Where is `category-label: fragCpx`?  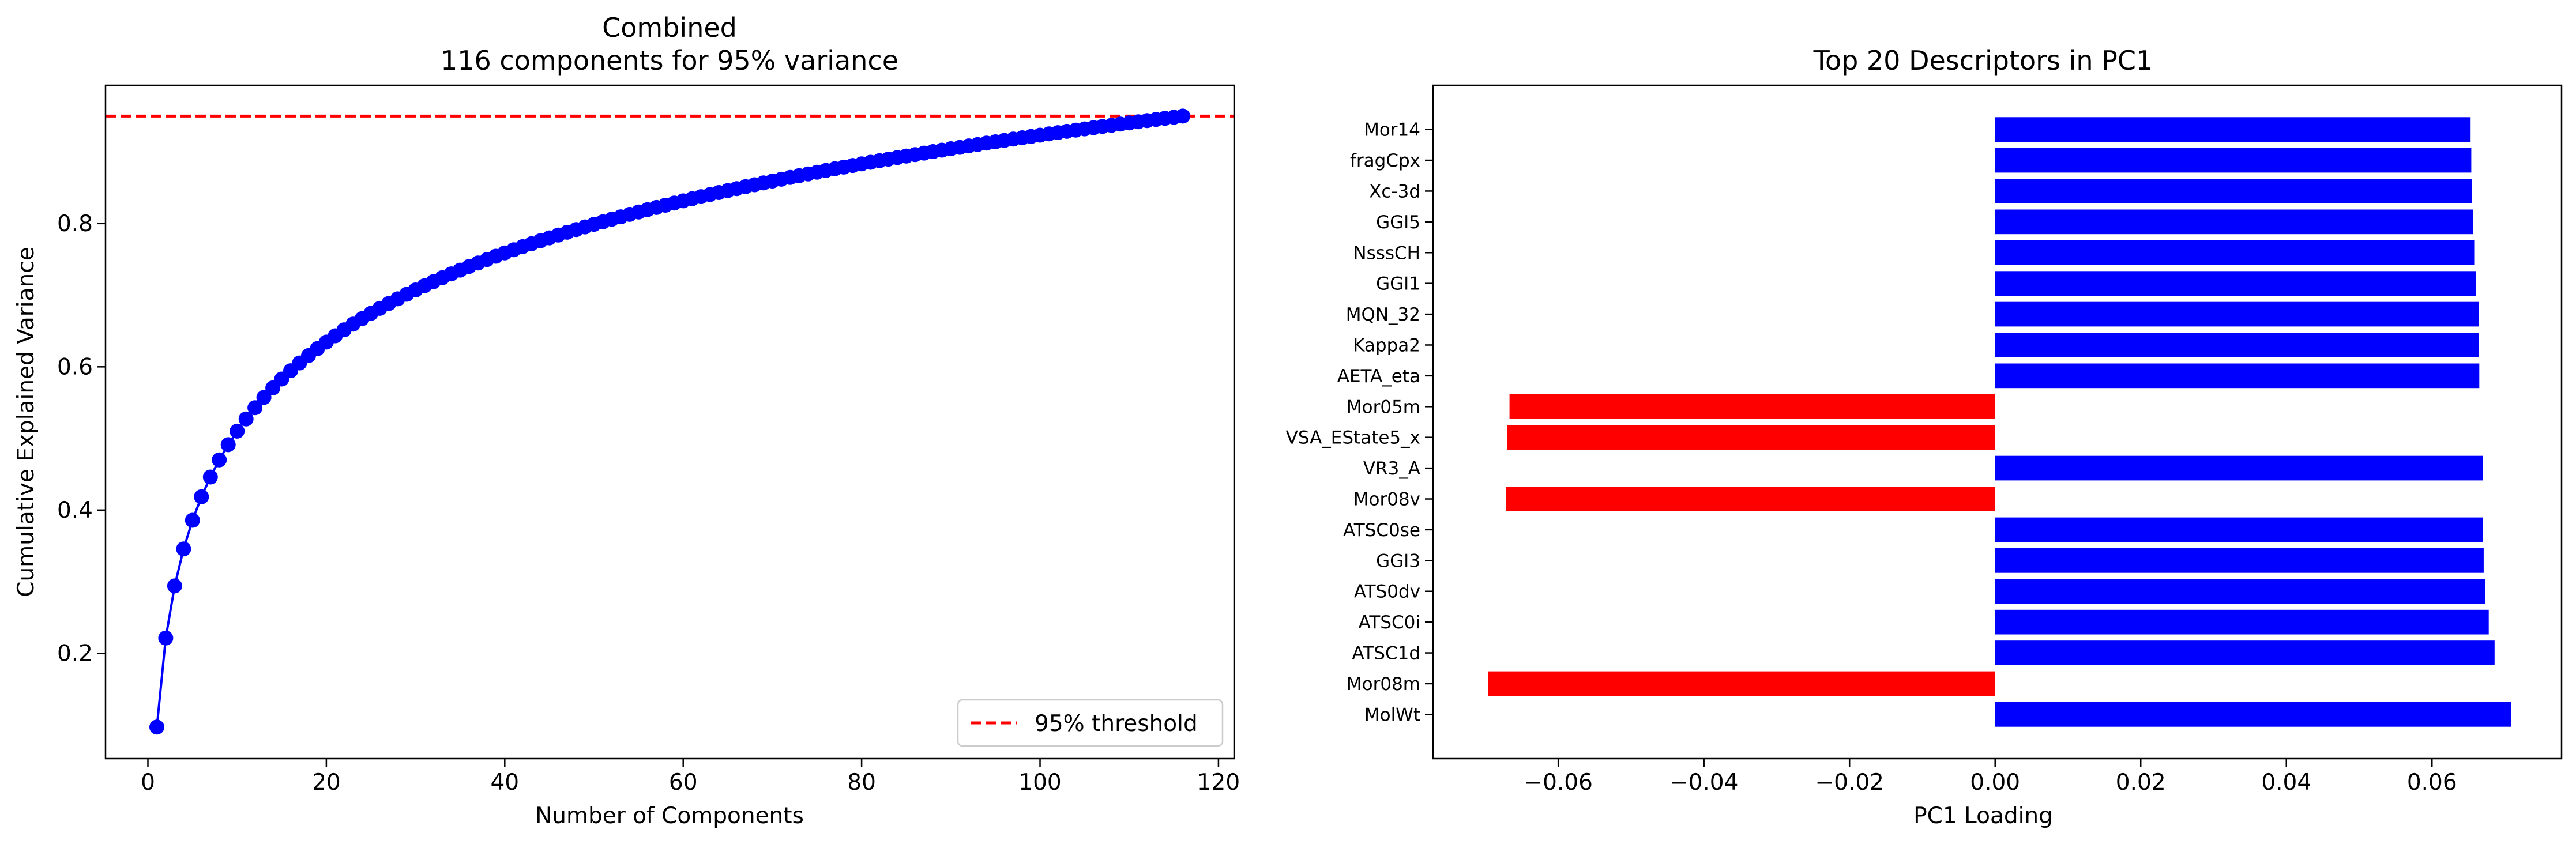 category-label: fragCpx is located at coordinates (1385, 160).